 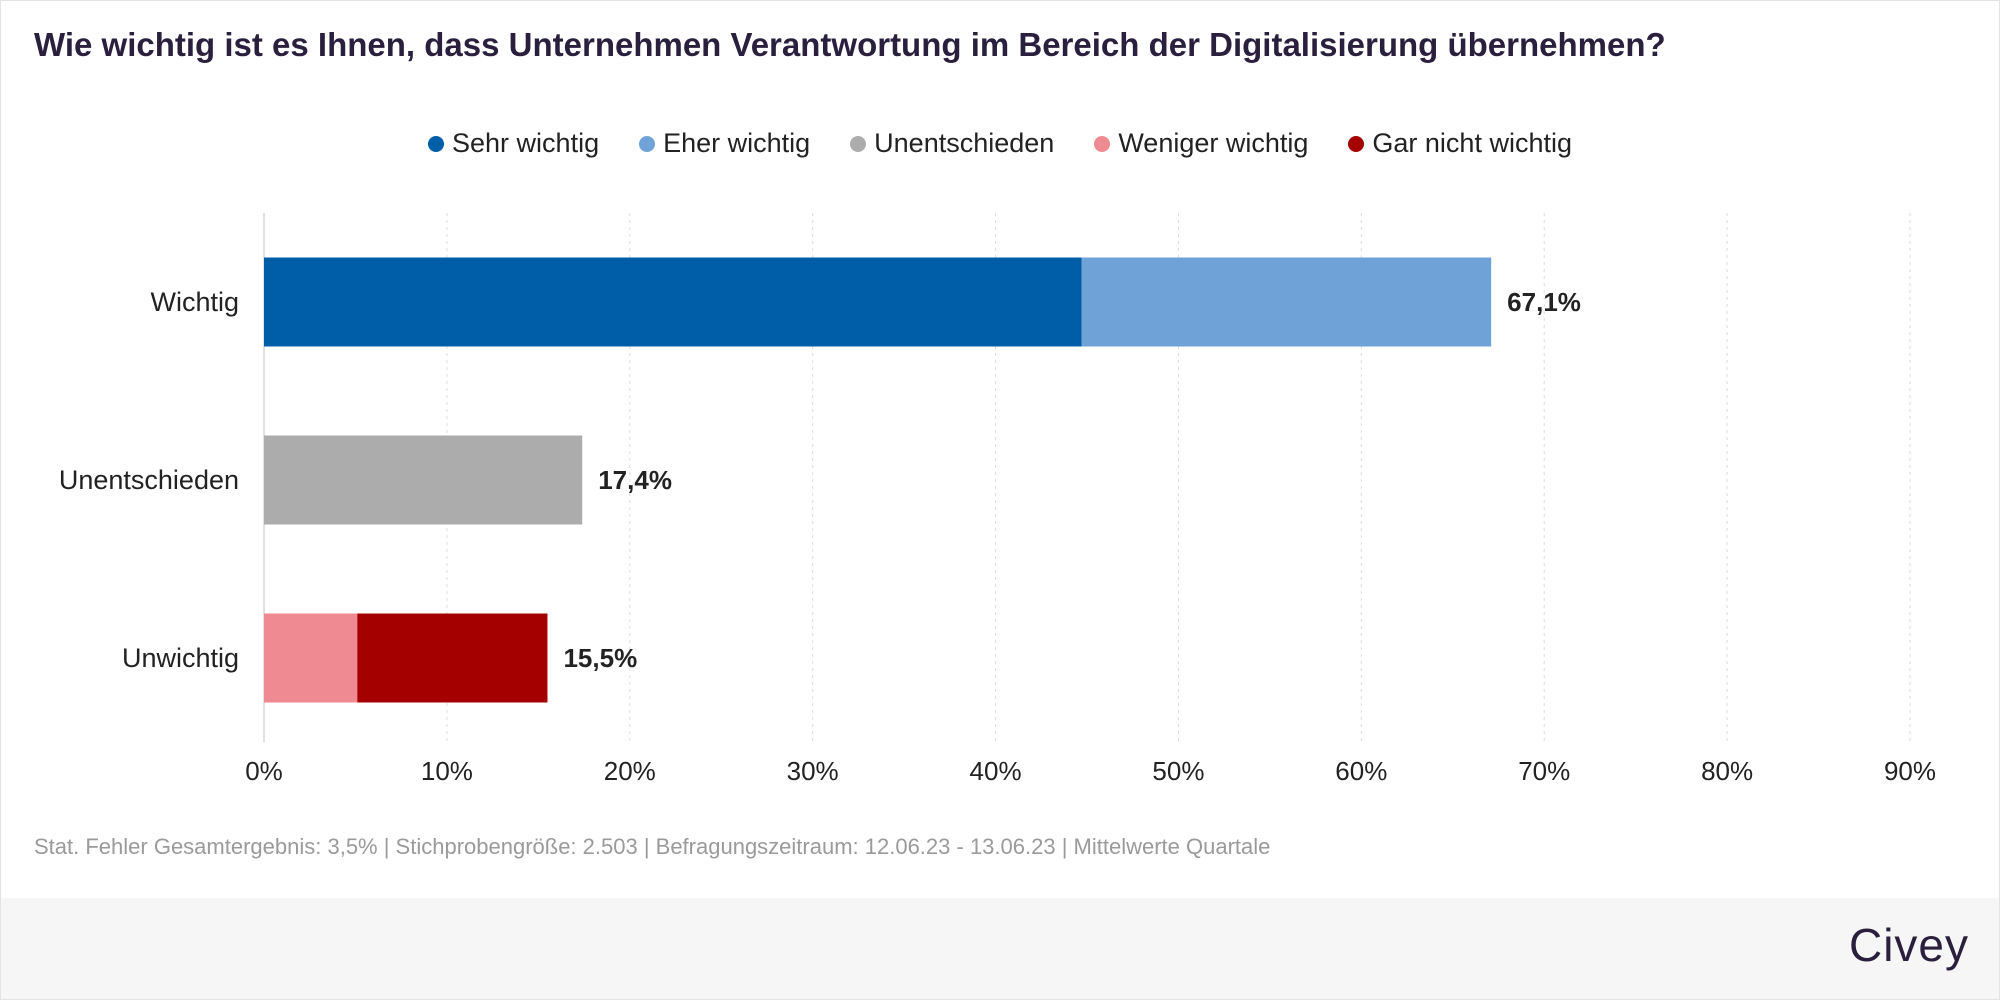 I want to click on footer-bar: Civey, so click(x=1000, y=948).